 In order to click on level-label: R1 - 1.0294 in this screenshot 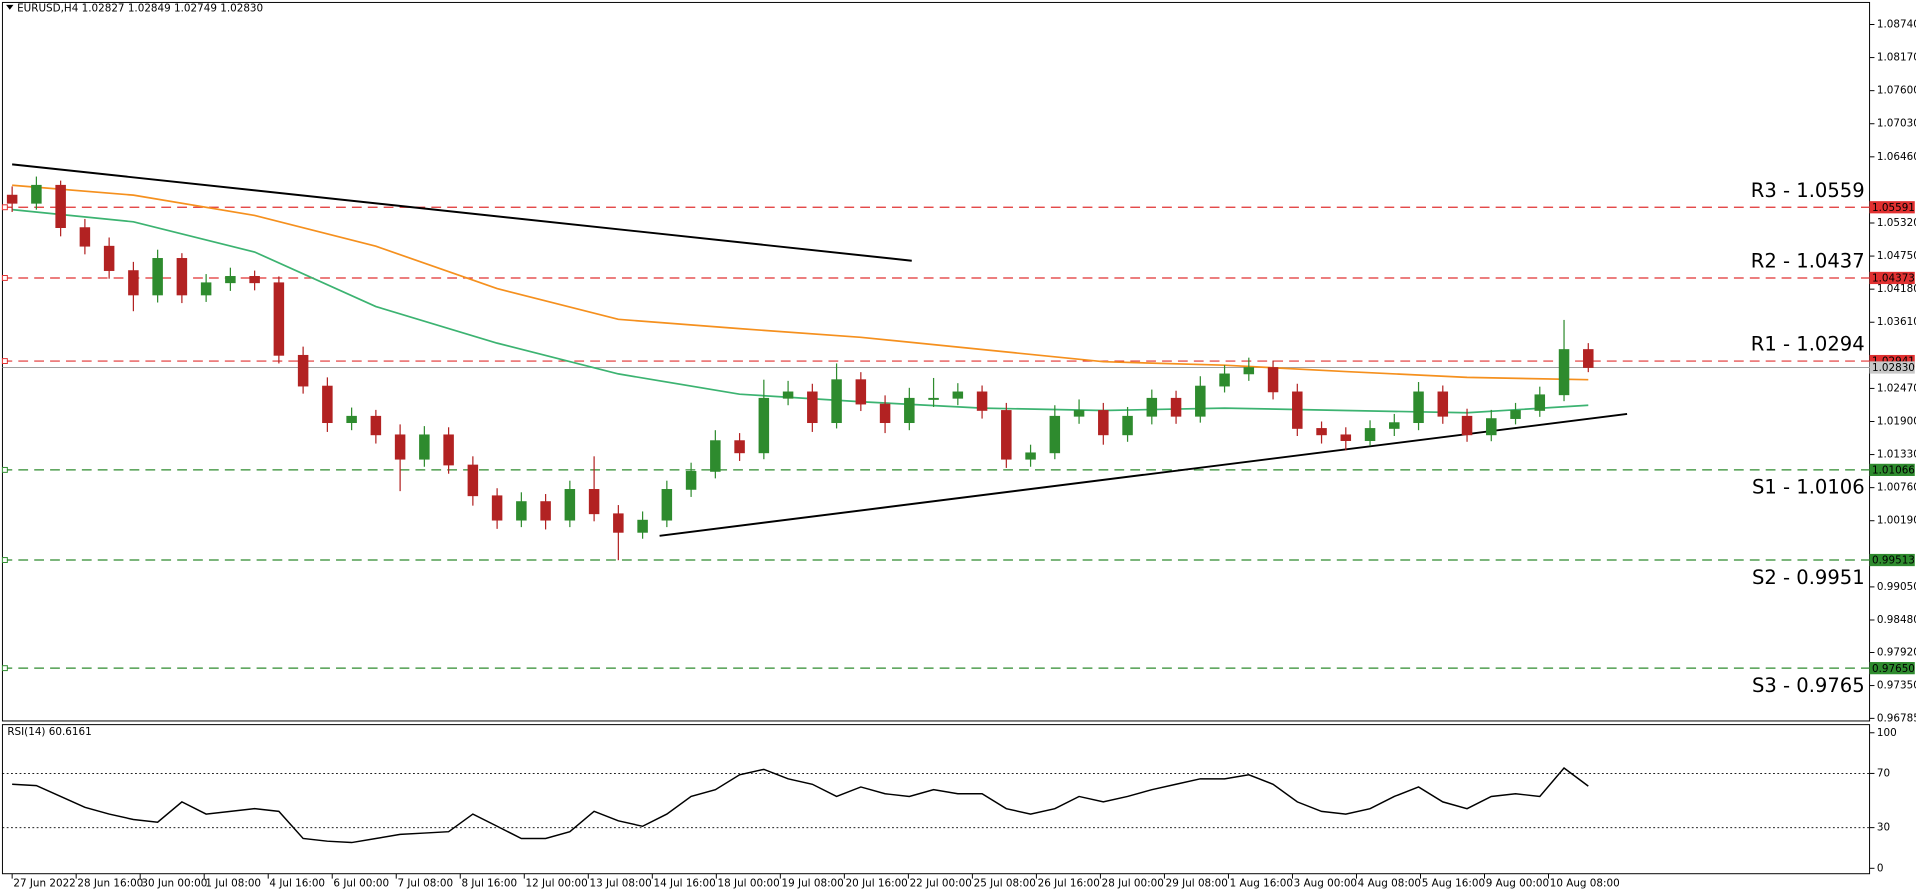, I will do `click(1808, 344)`.